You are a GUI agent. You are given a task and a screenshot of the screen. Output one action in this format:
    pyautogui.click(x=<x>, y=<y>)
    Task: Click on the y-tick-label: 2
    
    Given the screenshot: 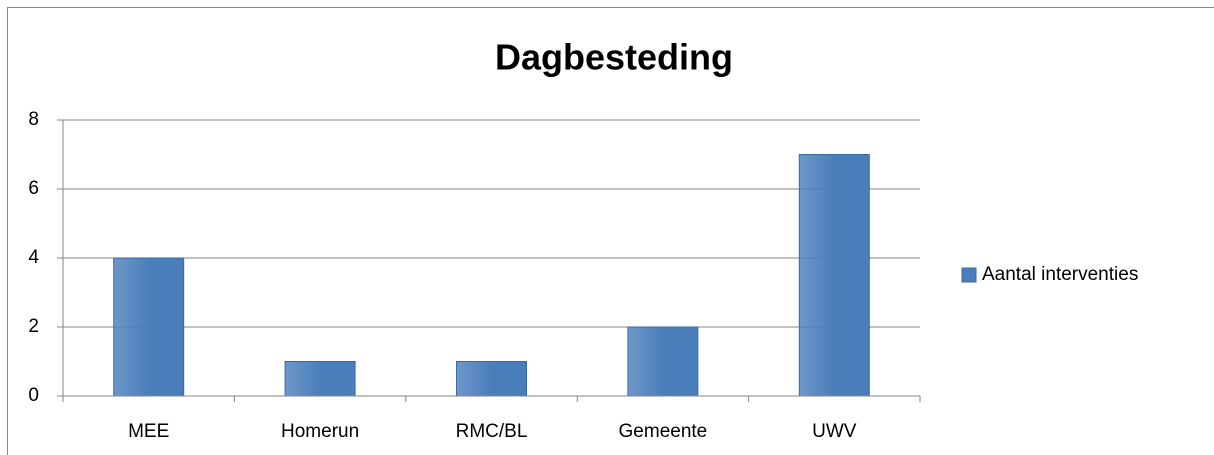 What is the action you would take?
    pyautogui.click(x=33, y=326)
    